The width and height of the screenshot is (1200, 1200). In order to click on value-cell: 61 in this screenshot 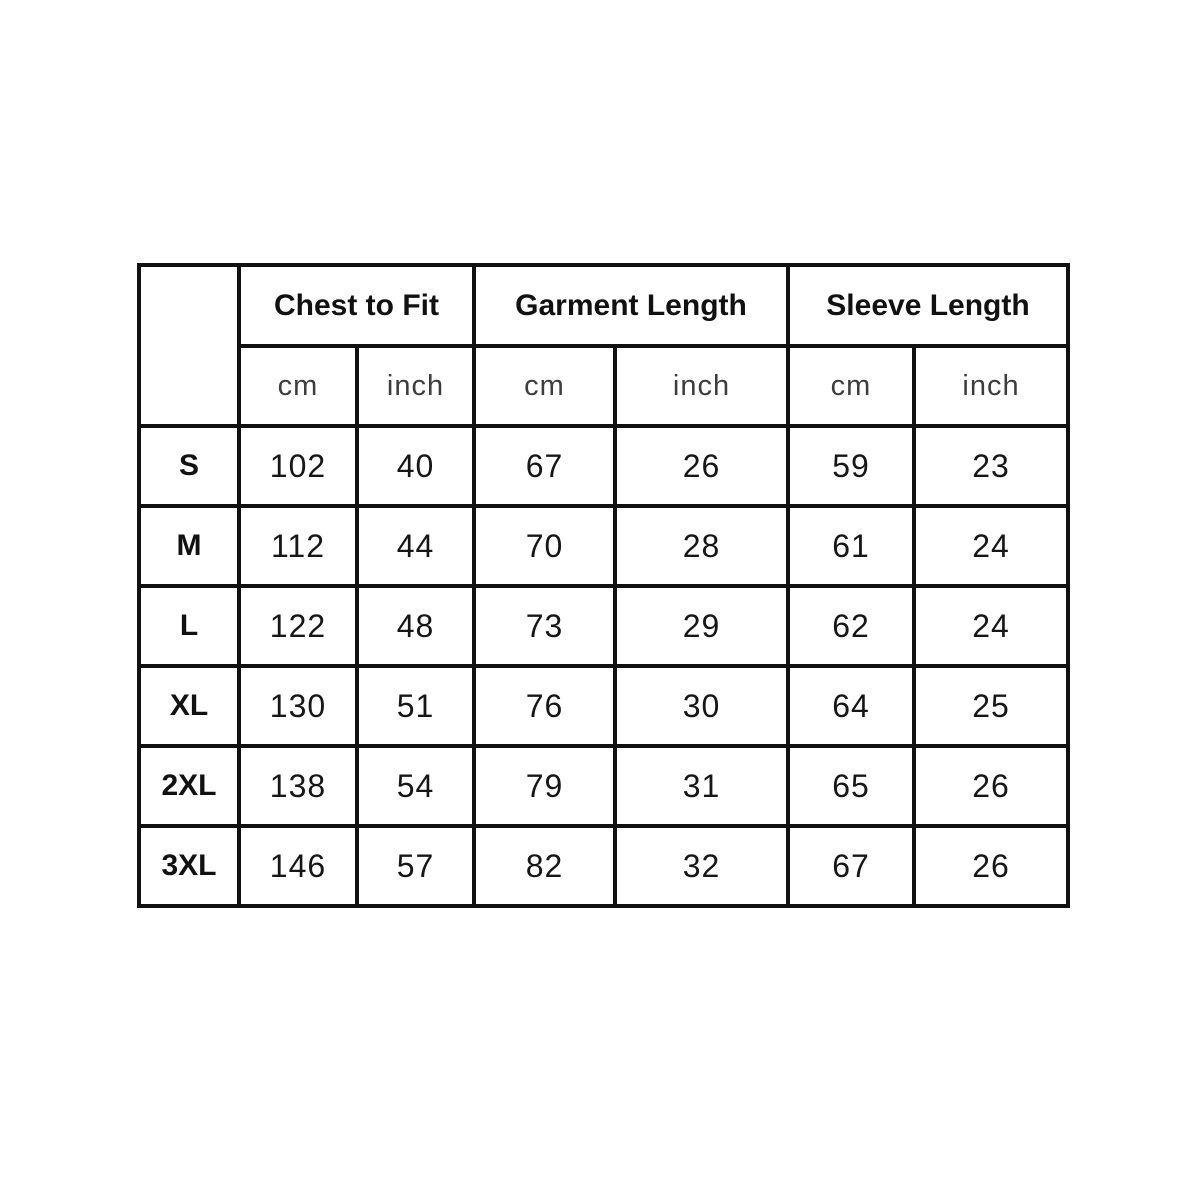, I will do `click(851, 546)`.